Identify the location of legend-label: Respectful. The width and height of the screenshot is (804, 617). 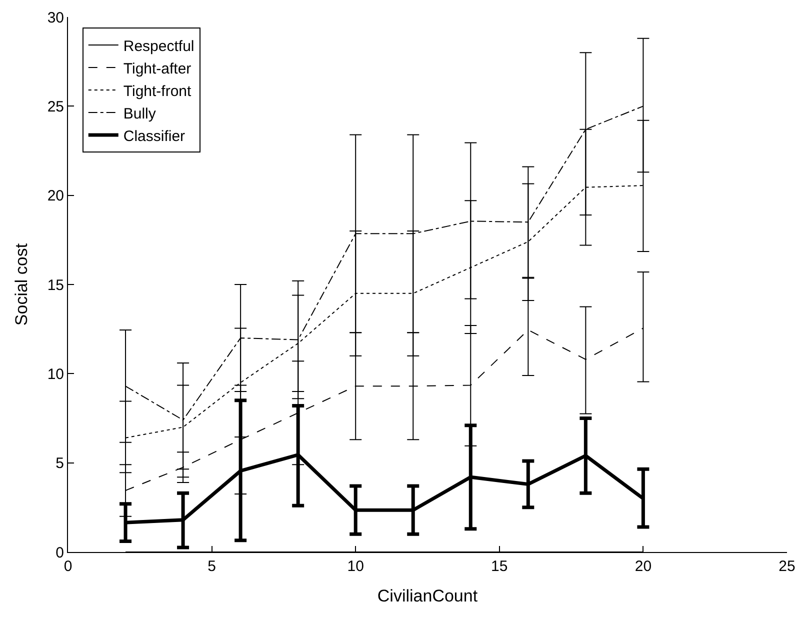
(158, 46).